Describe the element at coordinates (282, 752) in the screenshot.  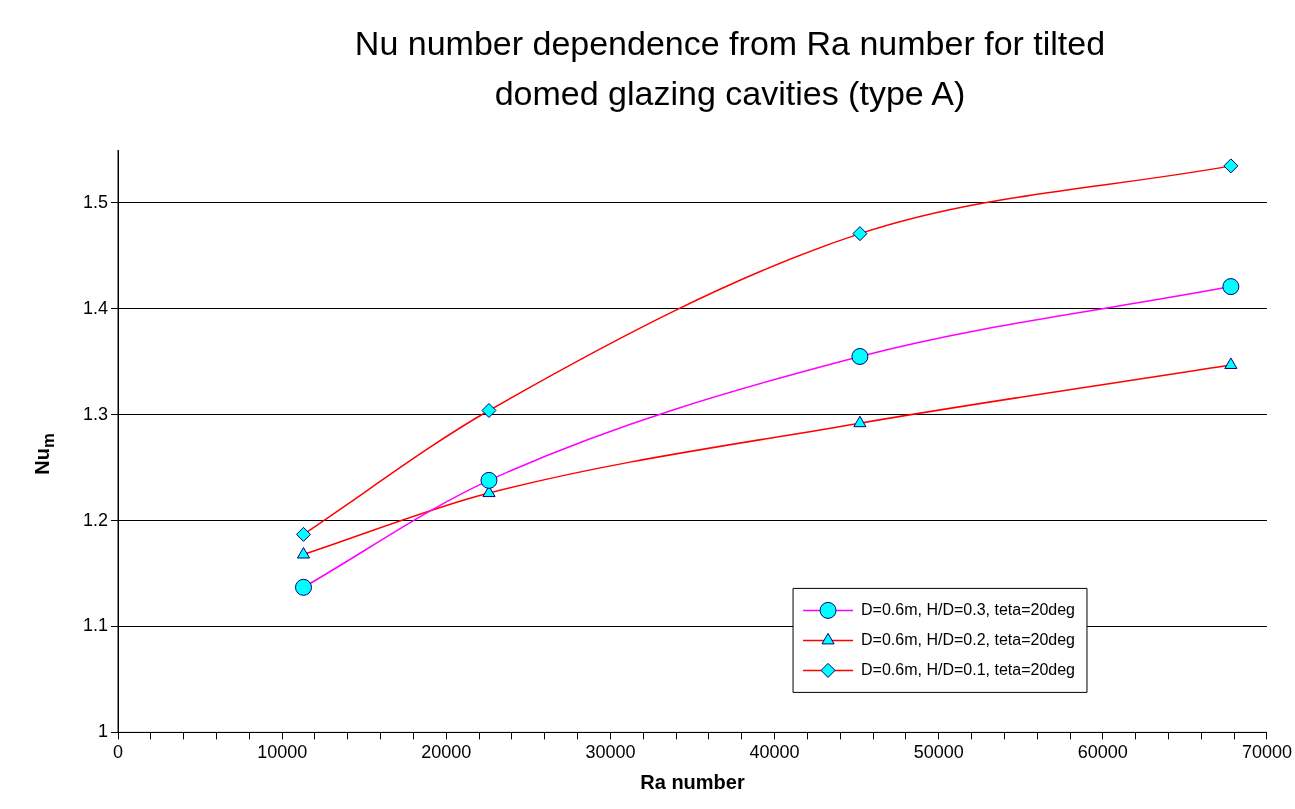
I see `x-tick-label: 10000` at that location.